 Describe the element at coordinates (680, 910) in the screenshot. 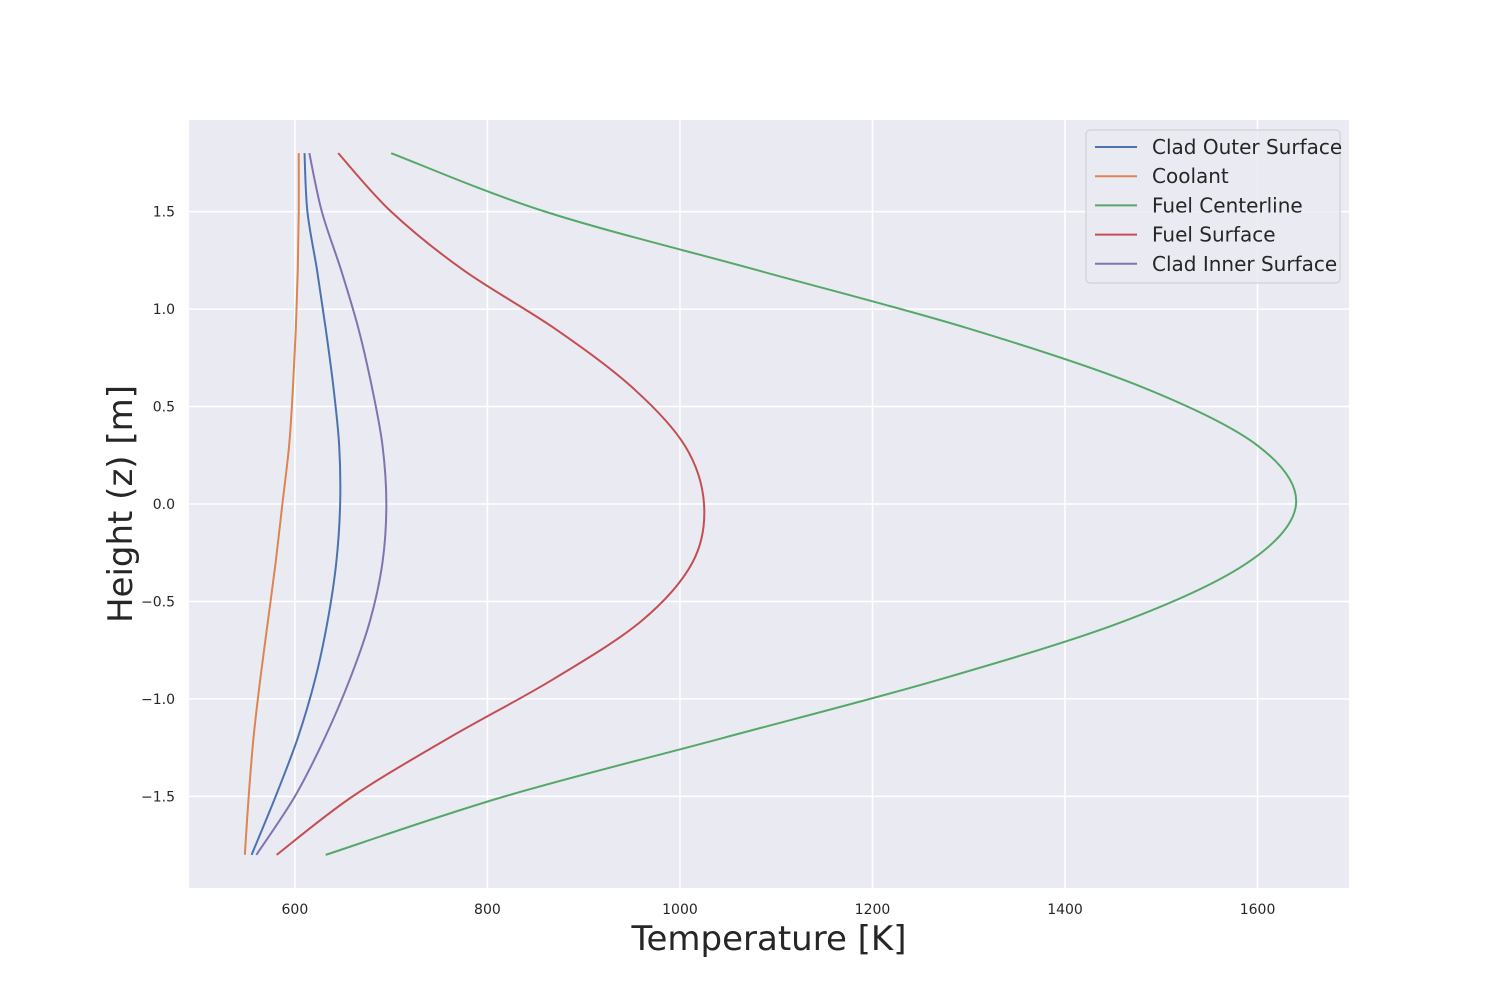

I see `x-tick-label: 1000` at that location.